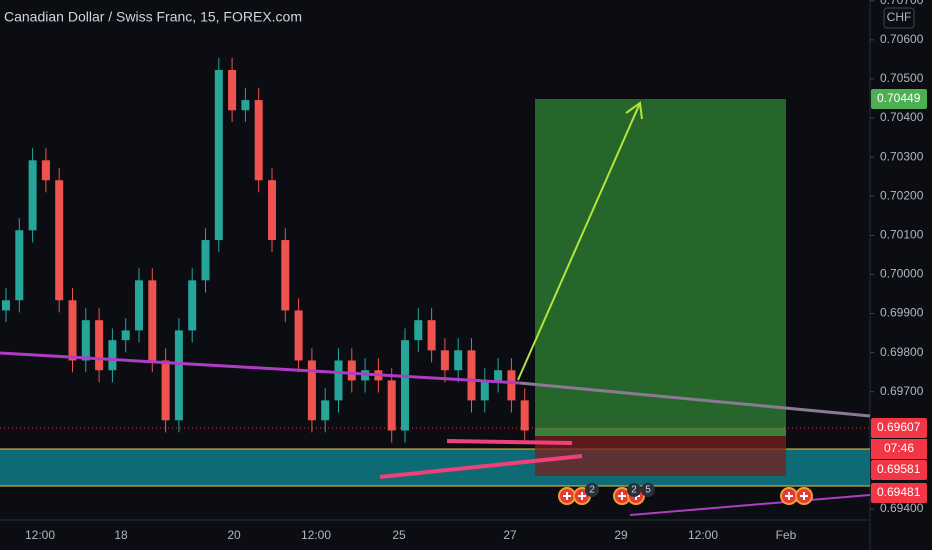 This screenshot has width=932, height=550. Describe the element at coordinates (902, 235) in the screenshot. I see `y-tick-label: 0.70100` at that location.